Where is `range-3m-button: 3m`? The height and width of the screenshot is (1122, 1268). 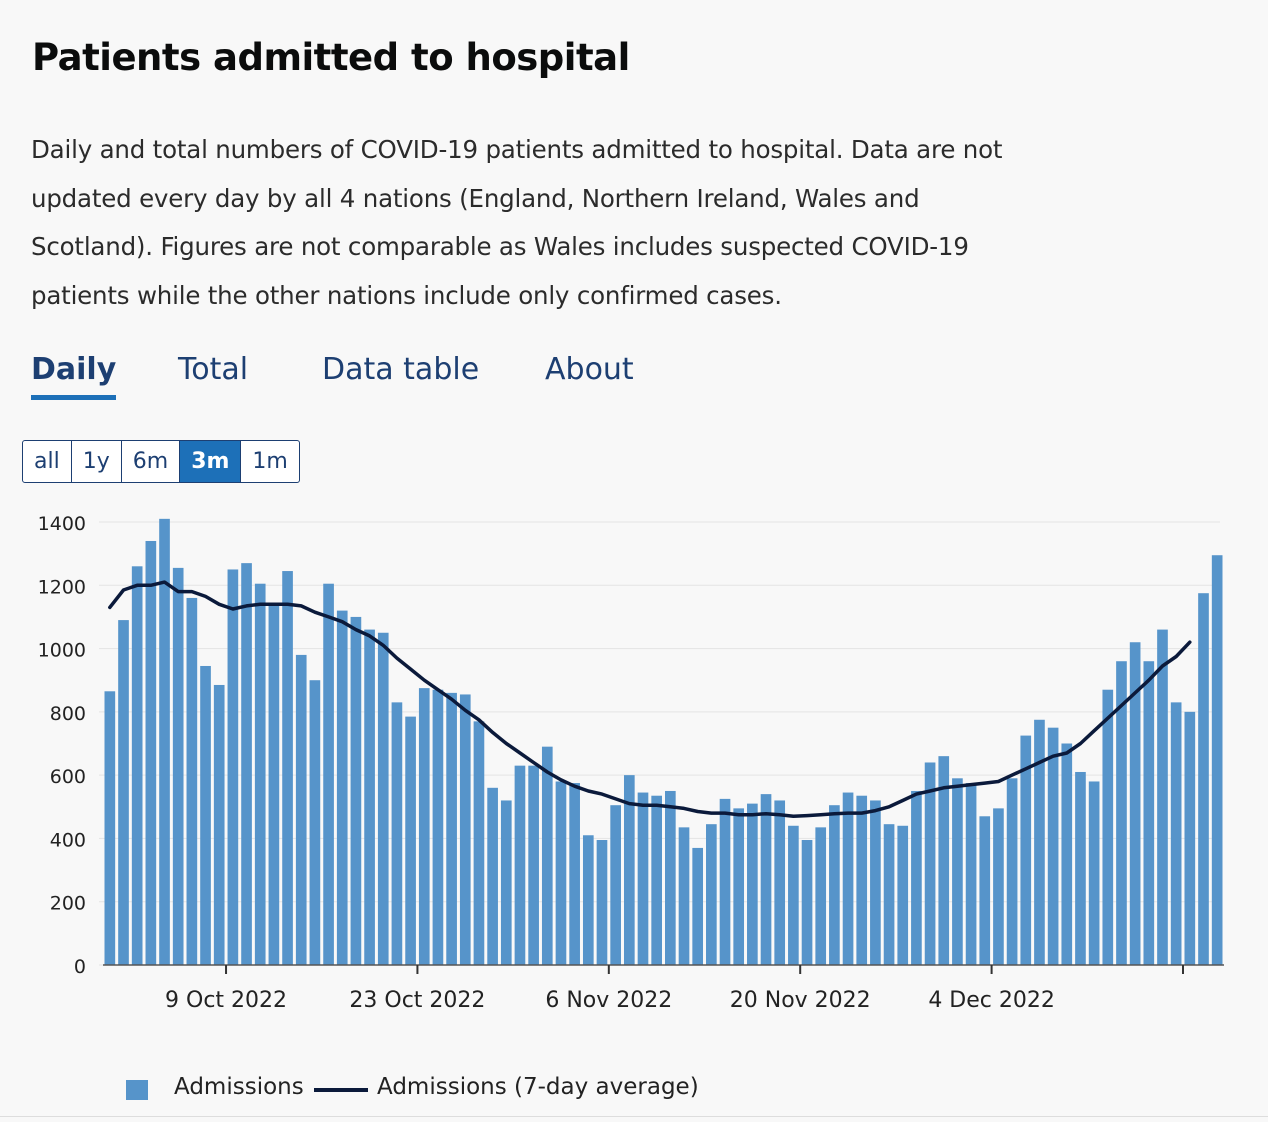 range-3m-button: 3m is located at coordinates (211, 461).